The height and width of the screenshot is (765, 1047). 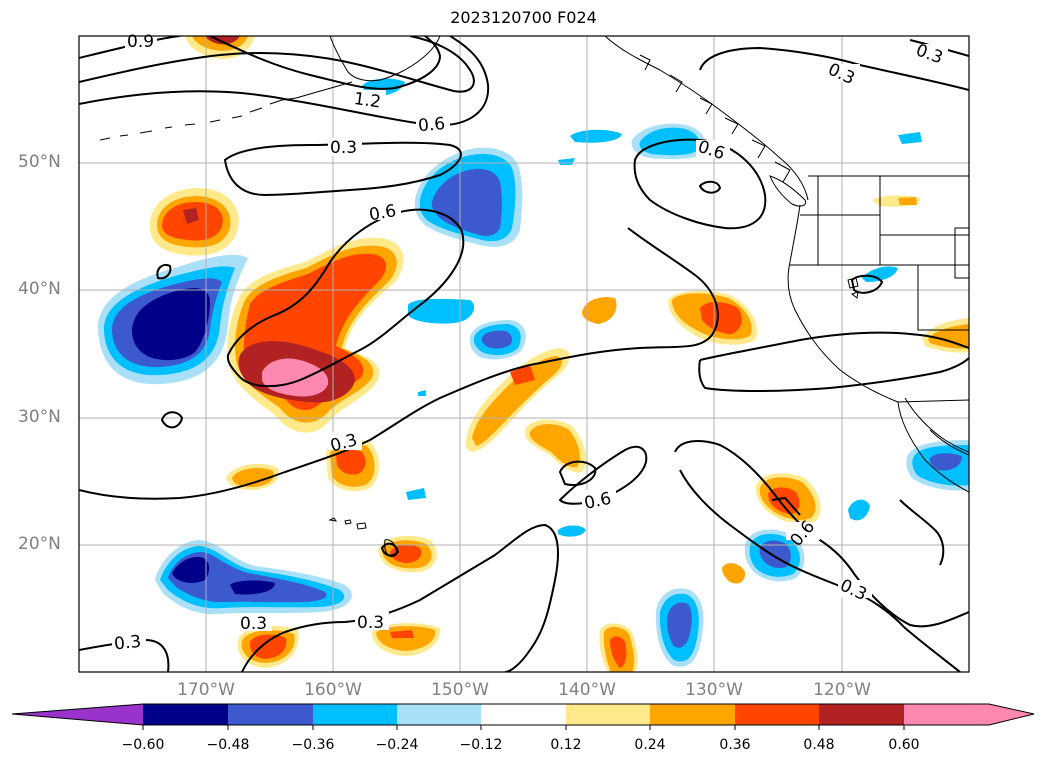 I want to click on contour-label: 1.2, so click(x=368, y=101).